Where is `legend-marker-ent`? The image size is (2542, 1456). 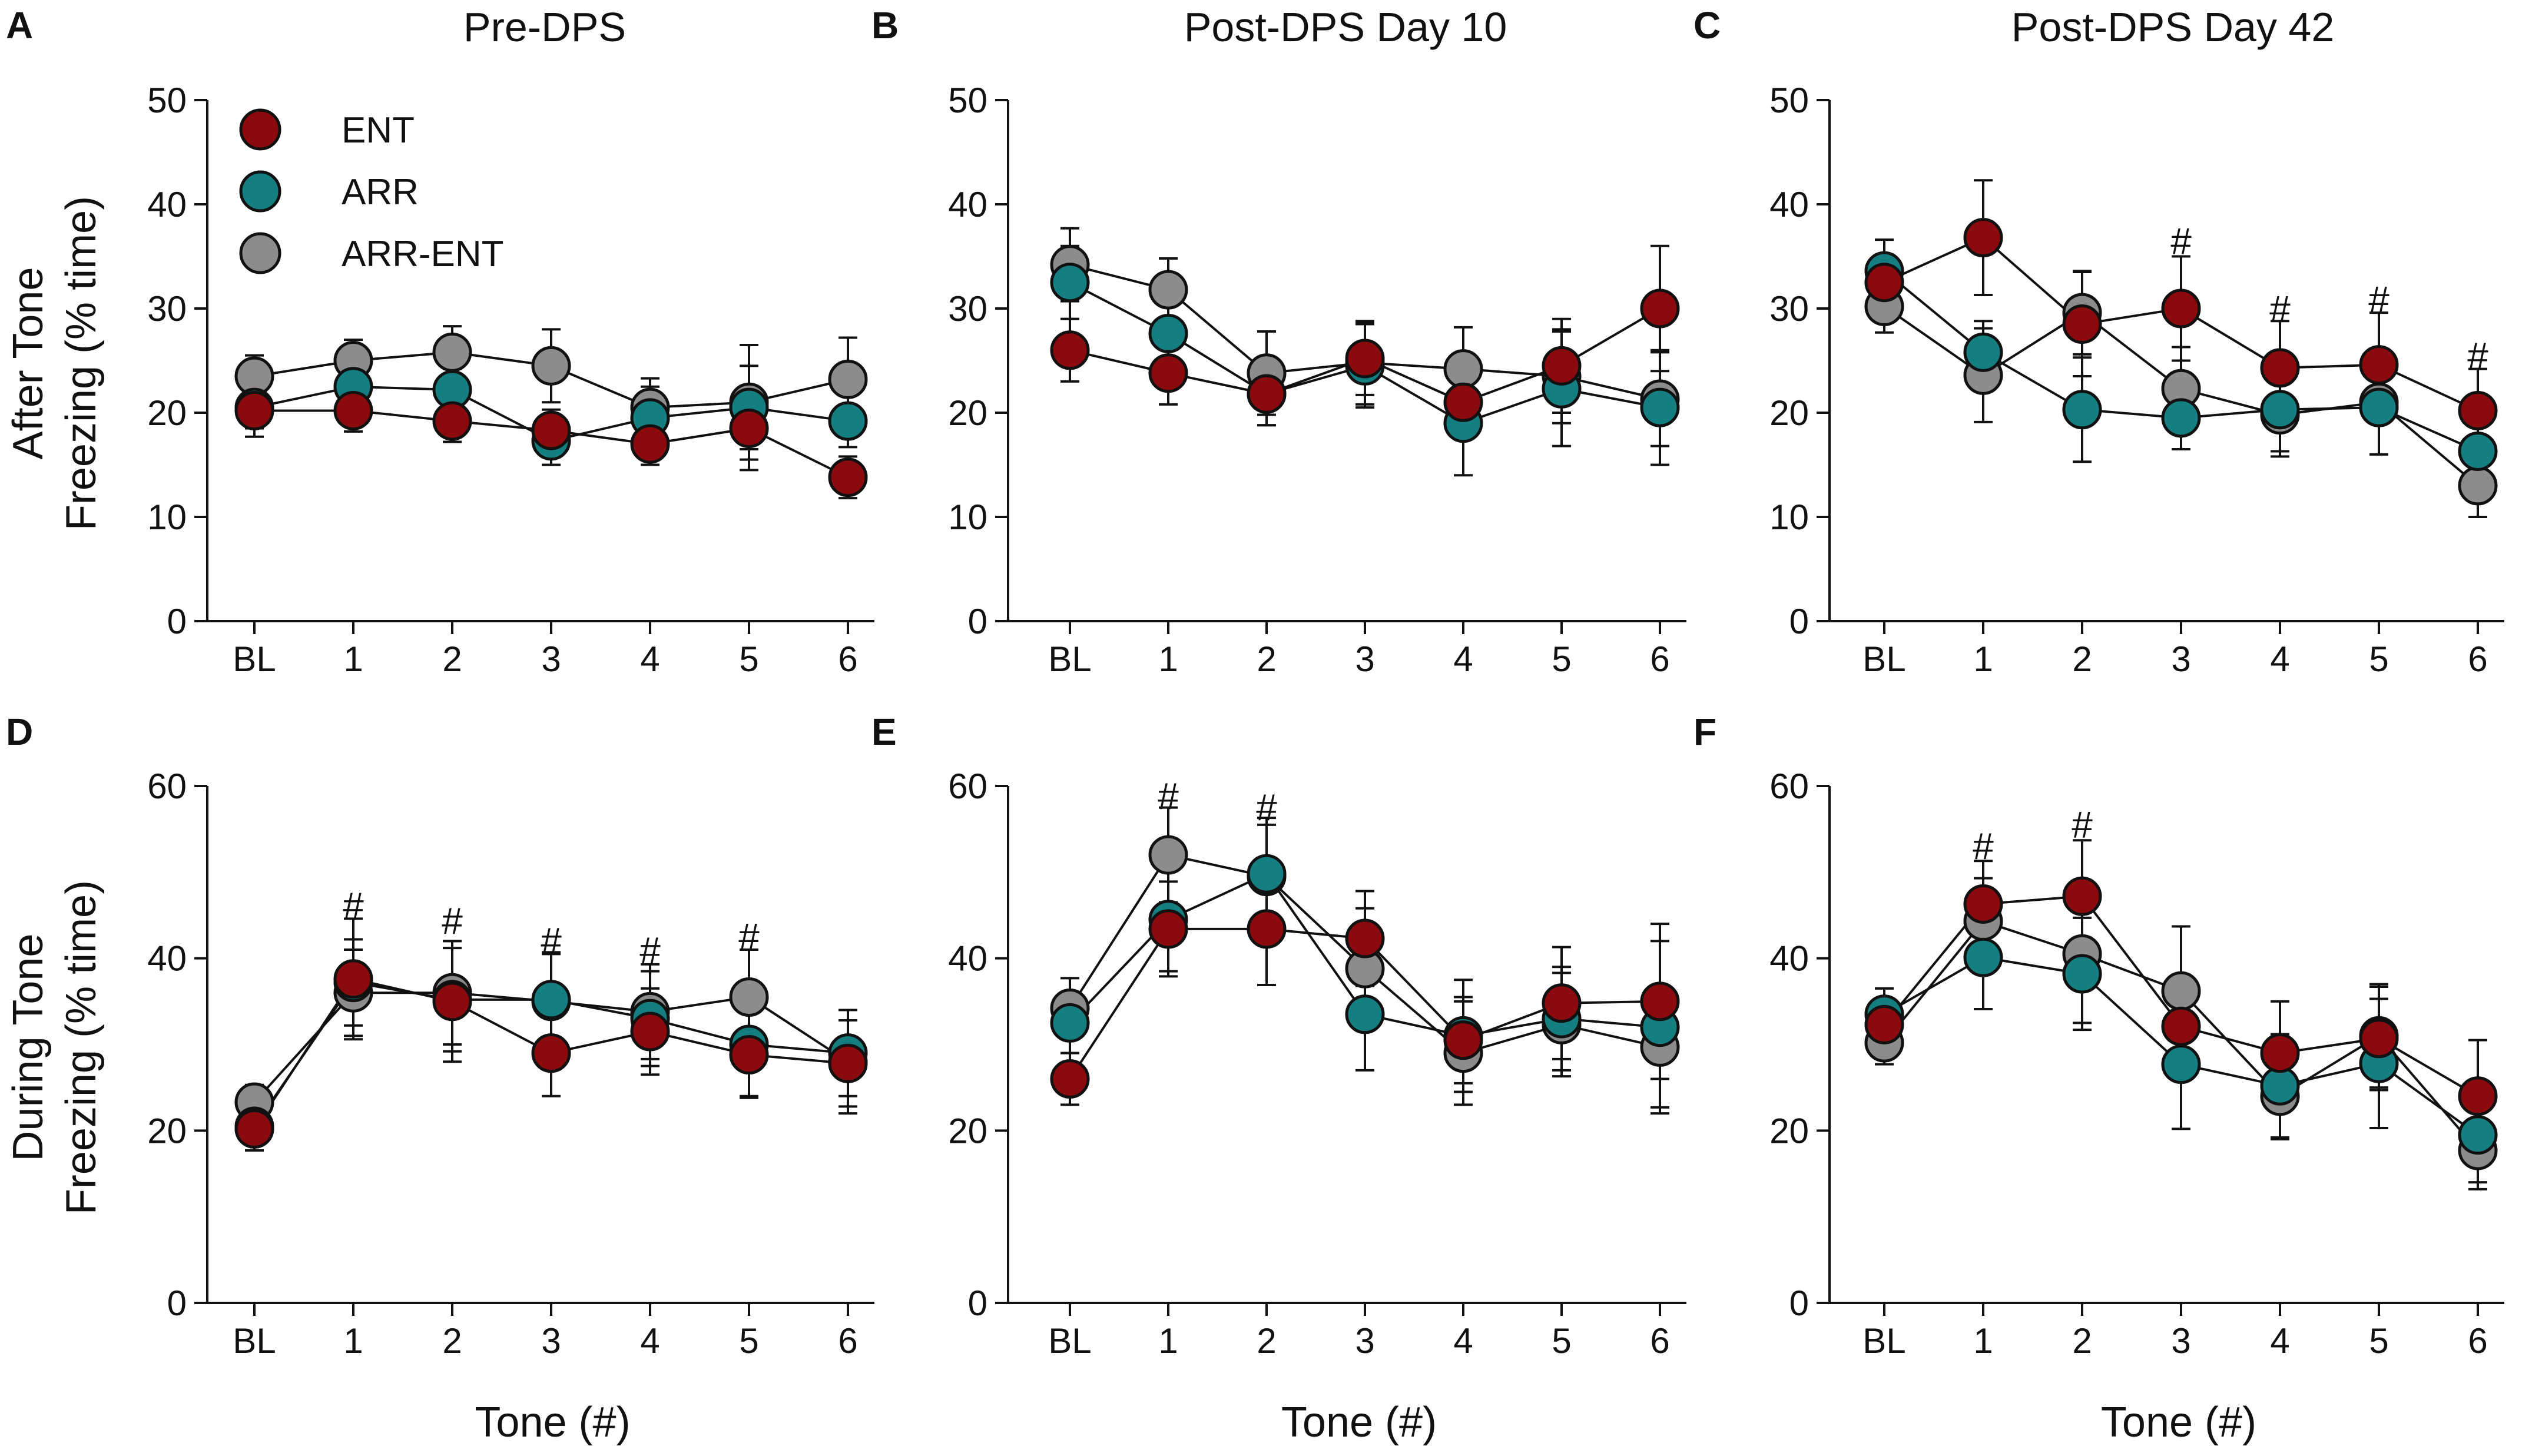
legend-marker-ent is located at coordinates (260, 129).